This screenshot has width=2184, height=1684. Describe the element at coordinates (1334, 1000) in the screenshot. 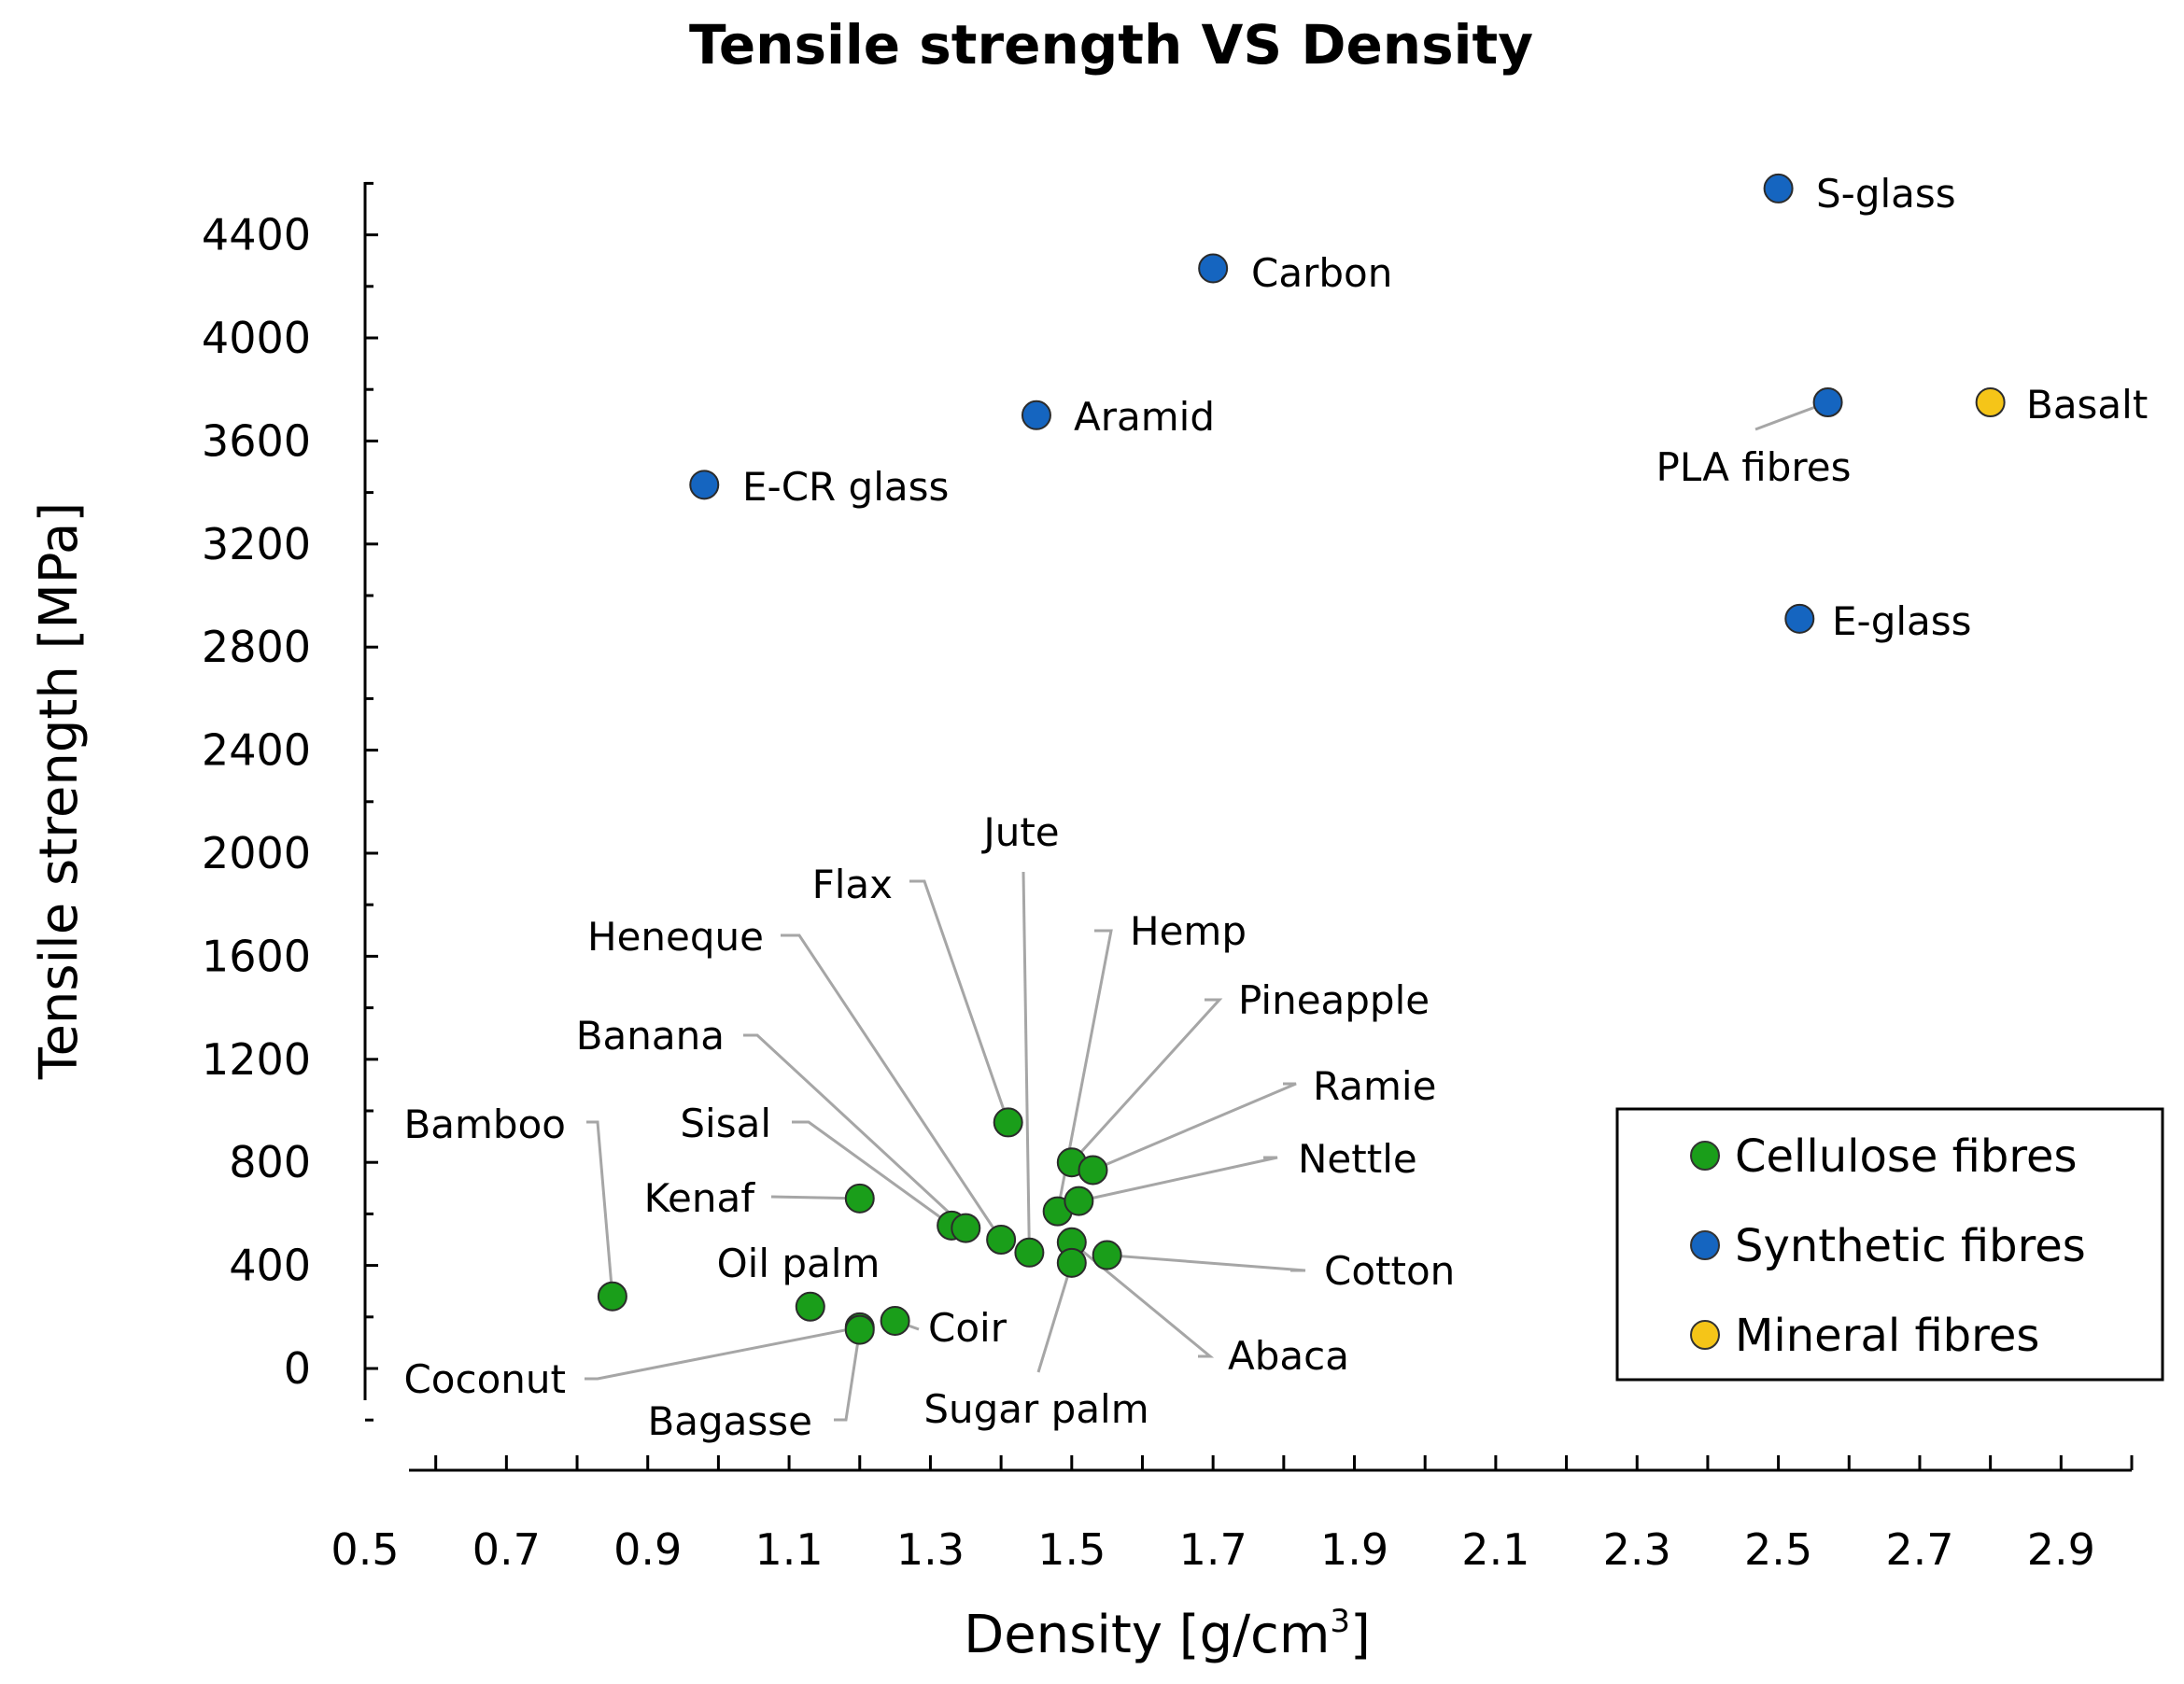

I see `point-label-pineapple: Pineapple` at that location.